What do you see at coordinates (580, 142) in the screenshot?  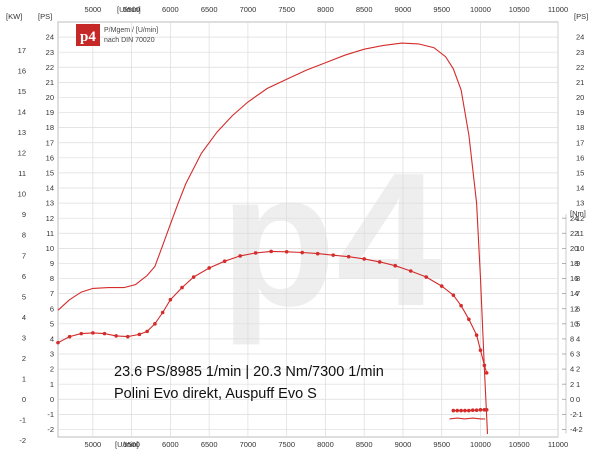 I see `ps-tick-label-right: 17` at bounding box center [580, 142].